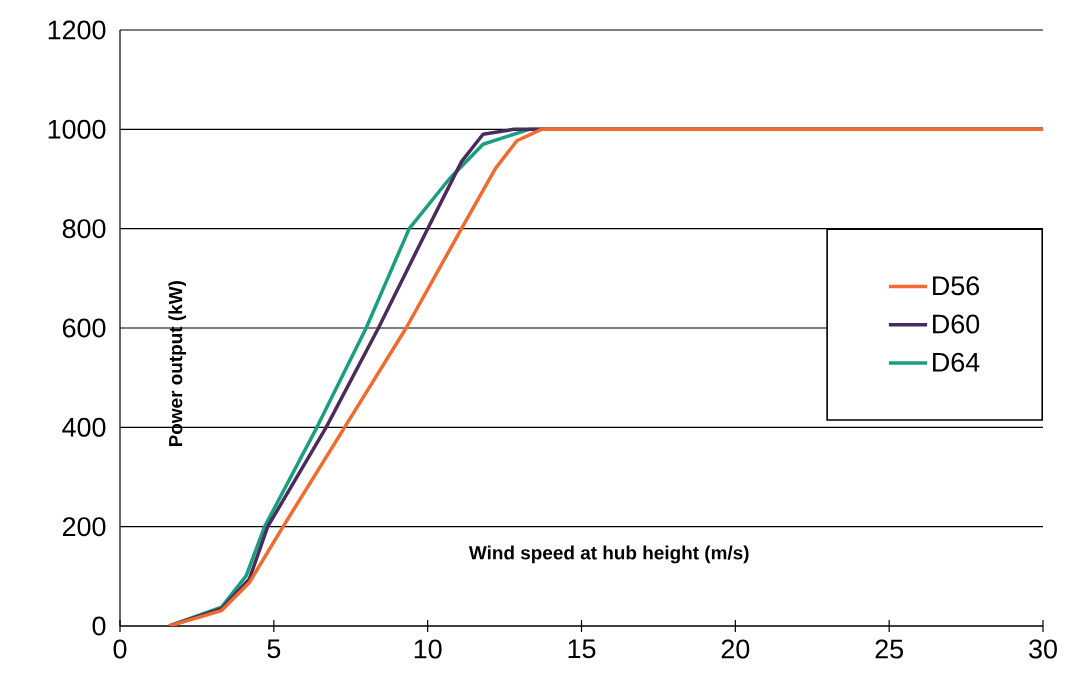 This screenshot has width=1076, height=688. I want to click on y-tick-label: 400, so click(84, 427).